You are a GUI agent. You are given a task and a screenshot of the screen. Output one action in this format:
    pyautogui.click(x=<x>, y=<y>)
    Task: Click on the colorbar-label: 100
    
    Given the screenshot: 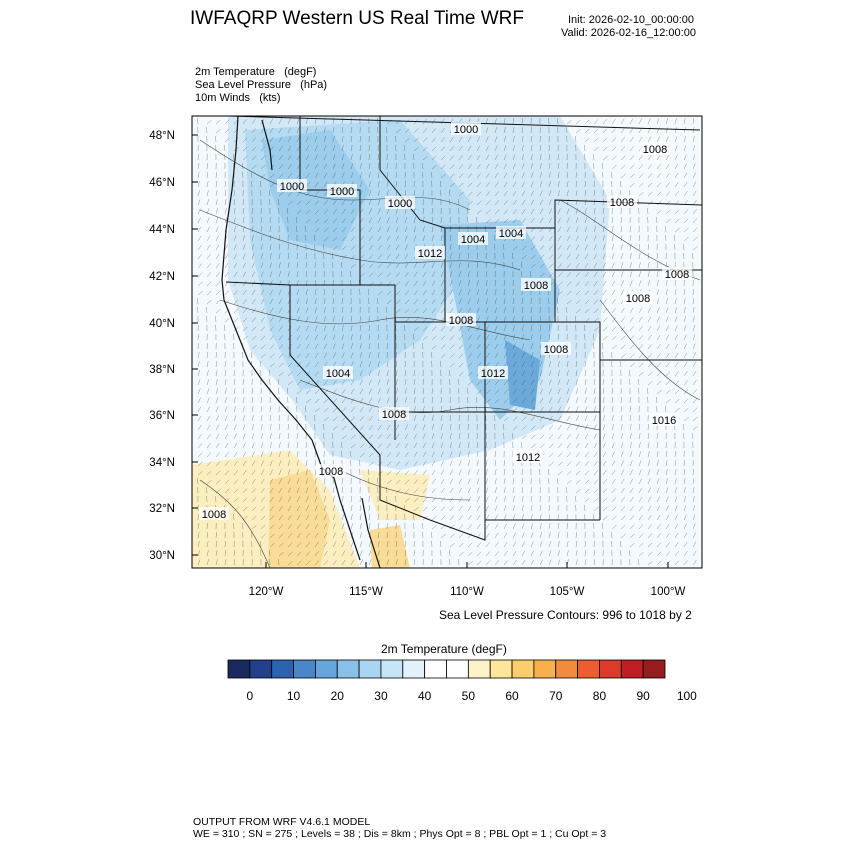 What is the action you would take?
    pyautogui.click(x=687, y=696)
    